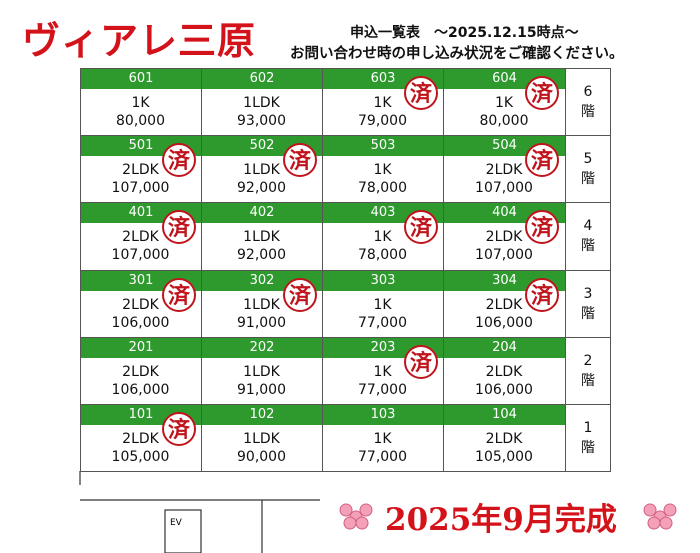 This screenshot has height=553, width=700. What do you see at coordinates (261, 457) in the screenshot?
I see `unit-price: 90,000` at bounding box center [261, 457].